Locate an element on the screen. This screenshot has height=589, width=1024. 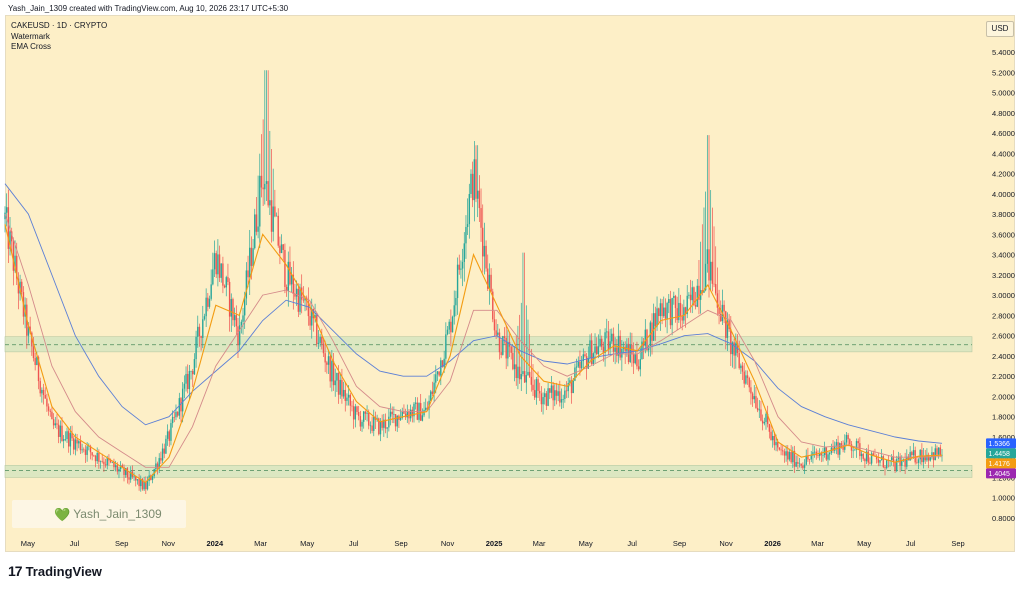
tradingview-name: TradingView is located at coordinates (63, 571).